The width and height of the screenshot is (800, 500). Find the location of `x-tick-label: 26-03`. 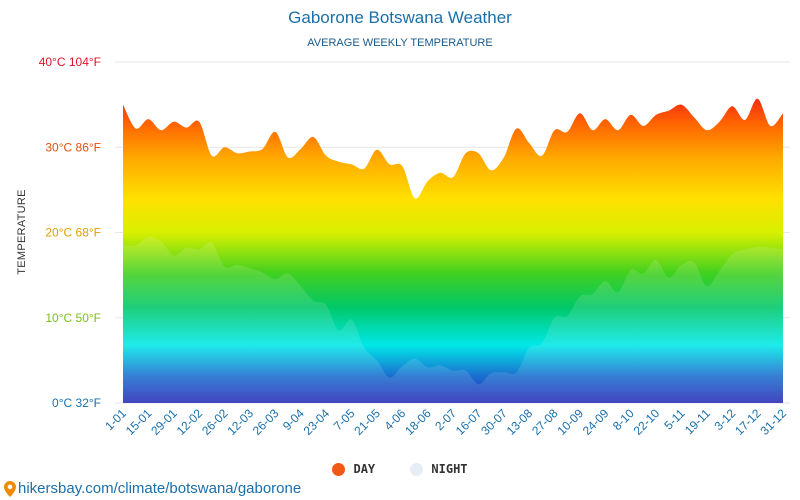

x-tick-label: 26-03 is located at coordinates (266, 422).